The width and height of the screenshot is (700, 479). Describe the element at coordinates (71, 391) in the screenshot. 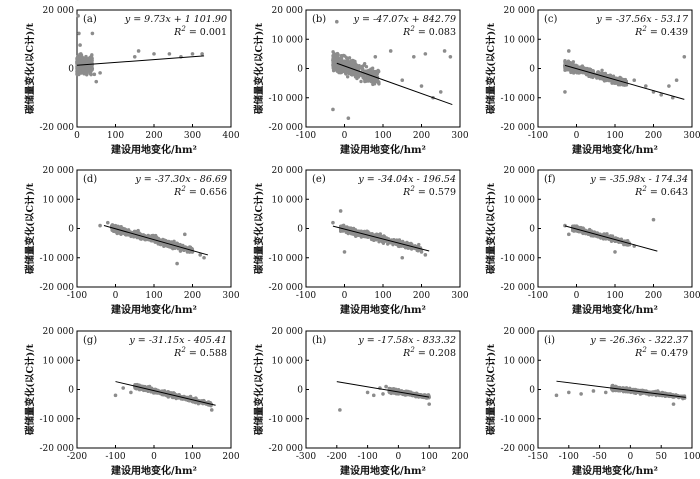

I see `panel-g-ytick-label: 0` at that location.